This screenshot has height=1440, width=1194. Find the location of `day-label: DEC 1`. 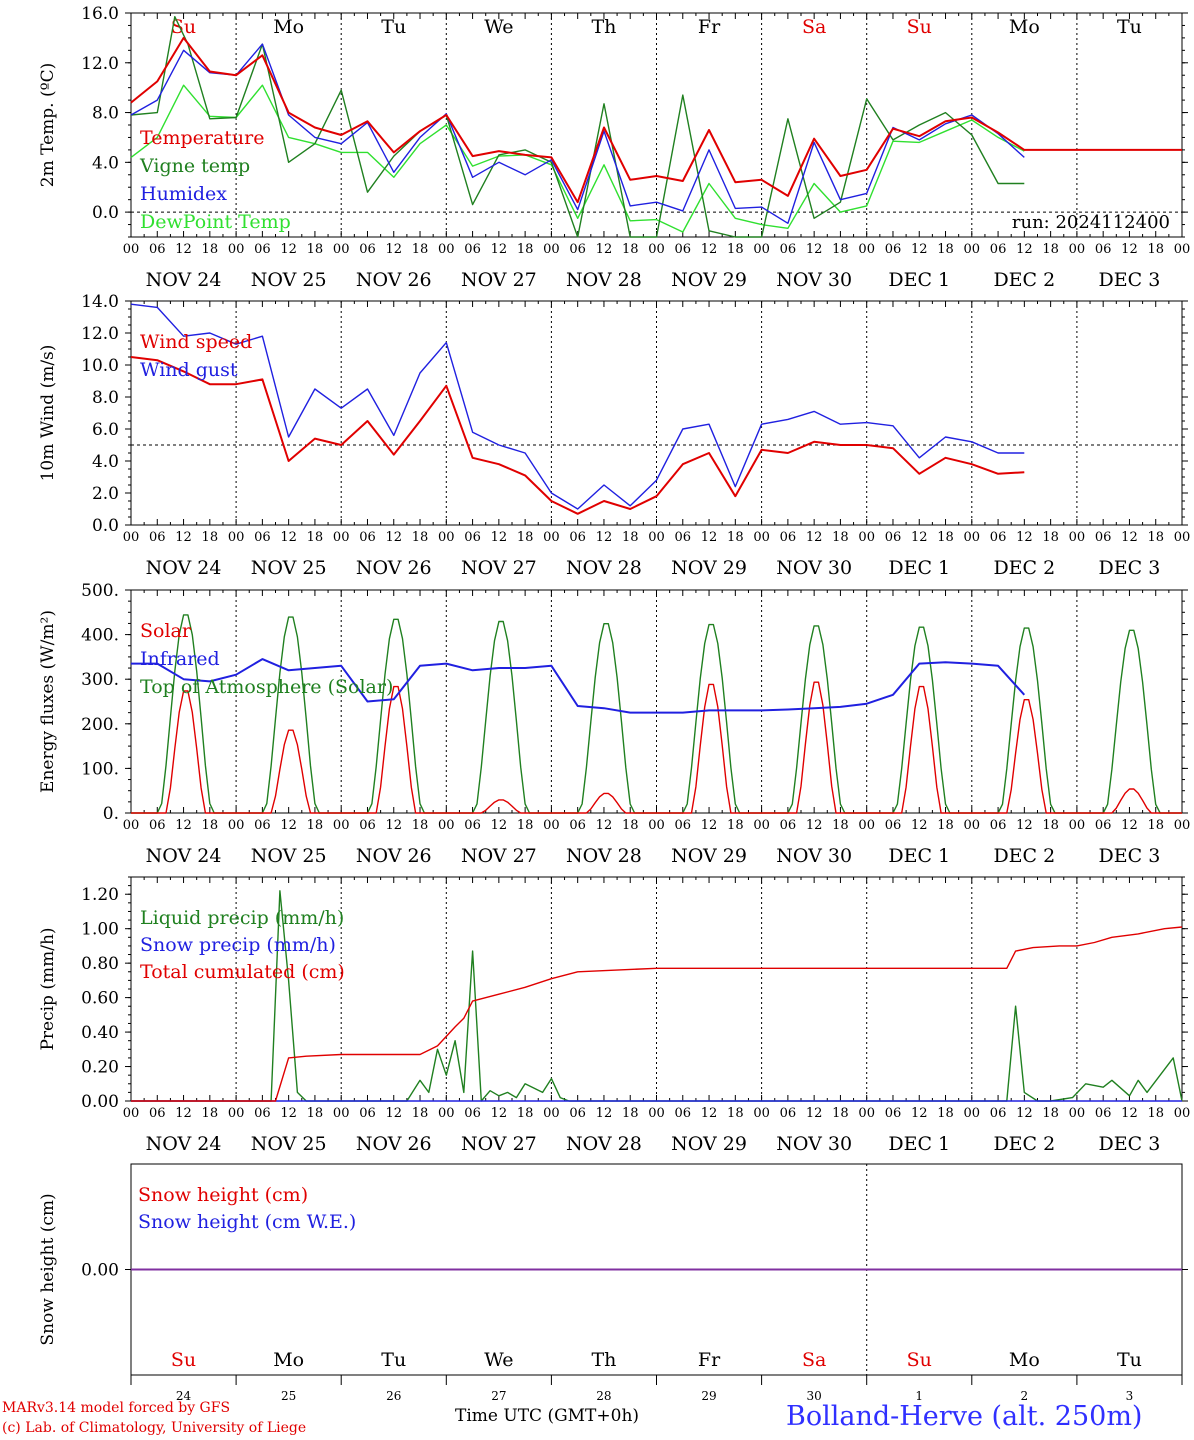

day-label: DEC 1 is located at coordinates (919, 280).